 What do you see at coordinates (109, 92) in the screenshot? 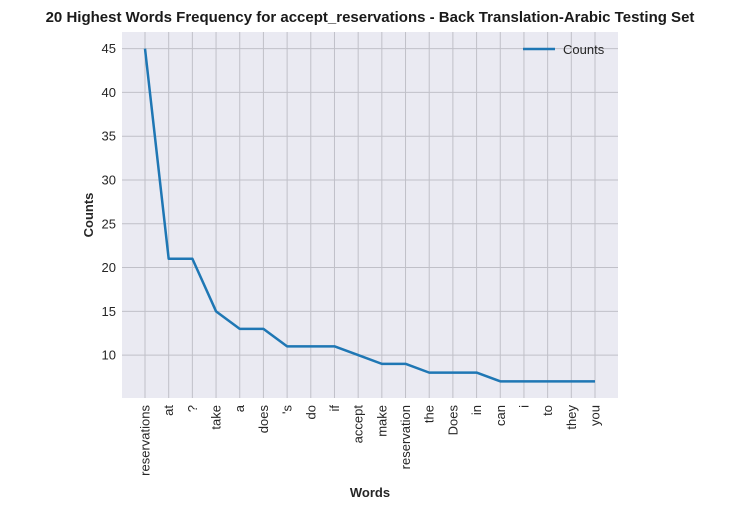
I see `y-tick-label: 40` at bounding box center [109, 92].